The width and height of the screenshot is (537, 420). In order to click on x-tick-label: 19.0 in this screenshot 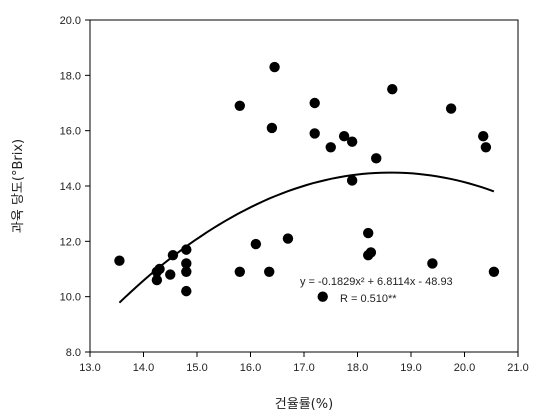, I will do `click(410, 368)`.